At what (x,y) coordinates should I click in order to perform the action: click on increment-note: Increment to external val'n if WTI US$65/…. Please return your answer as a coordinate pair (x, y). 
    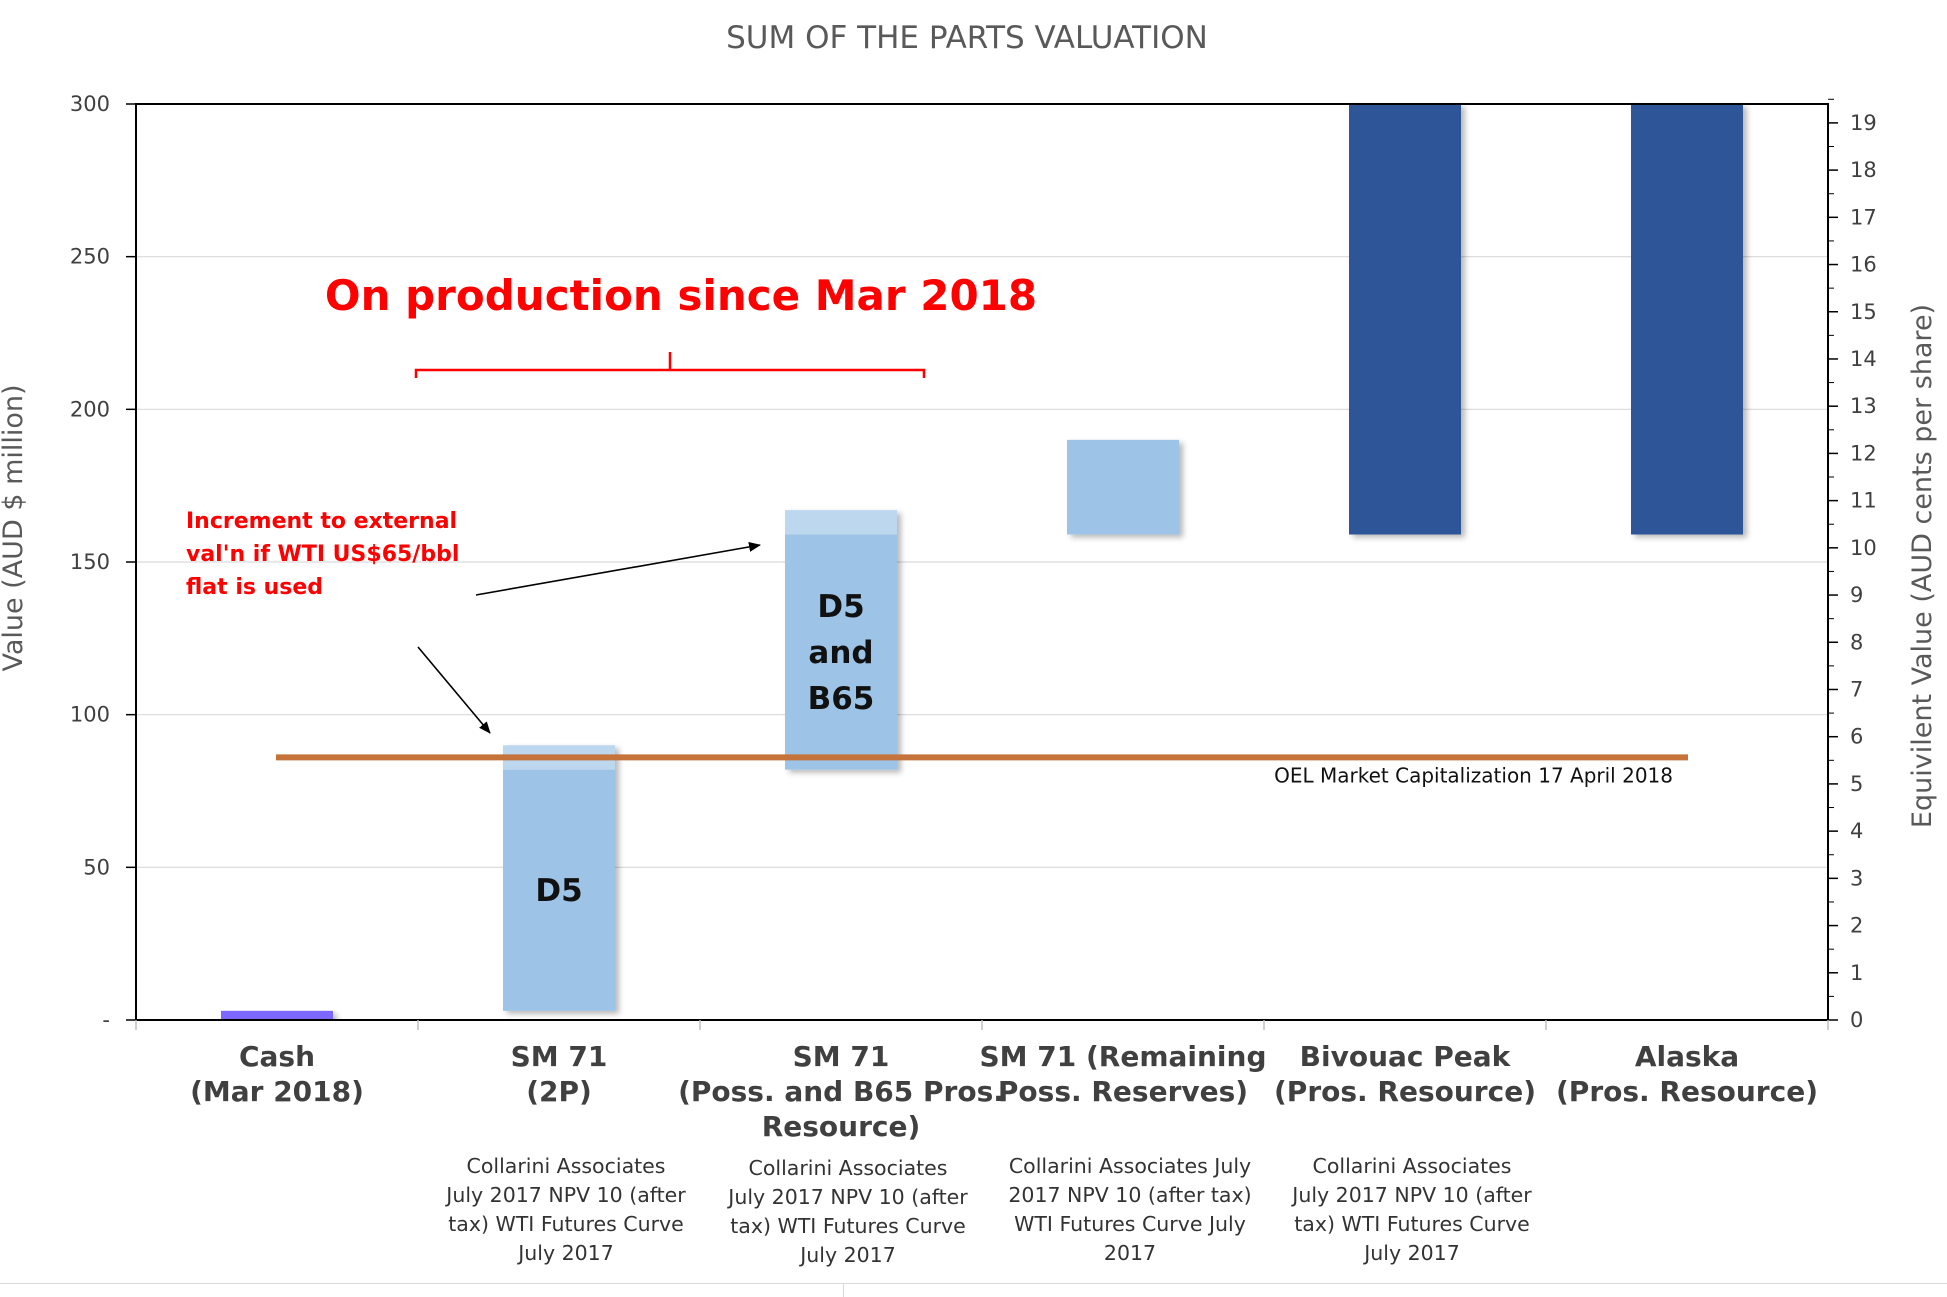
    Looking at the image, I should click on (322, 554).